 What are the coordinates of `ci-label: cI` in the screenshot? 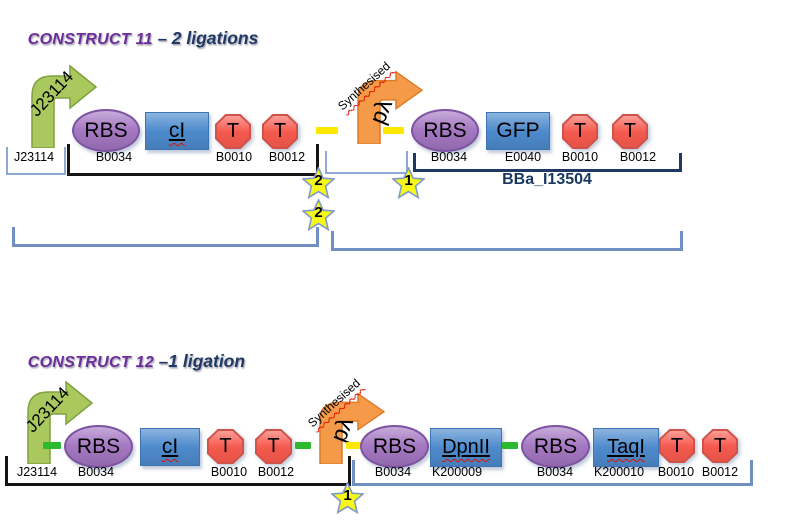 It's located at (170, 446).